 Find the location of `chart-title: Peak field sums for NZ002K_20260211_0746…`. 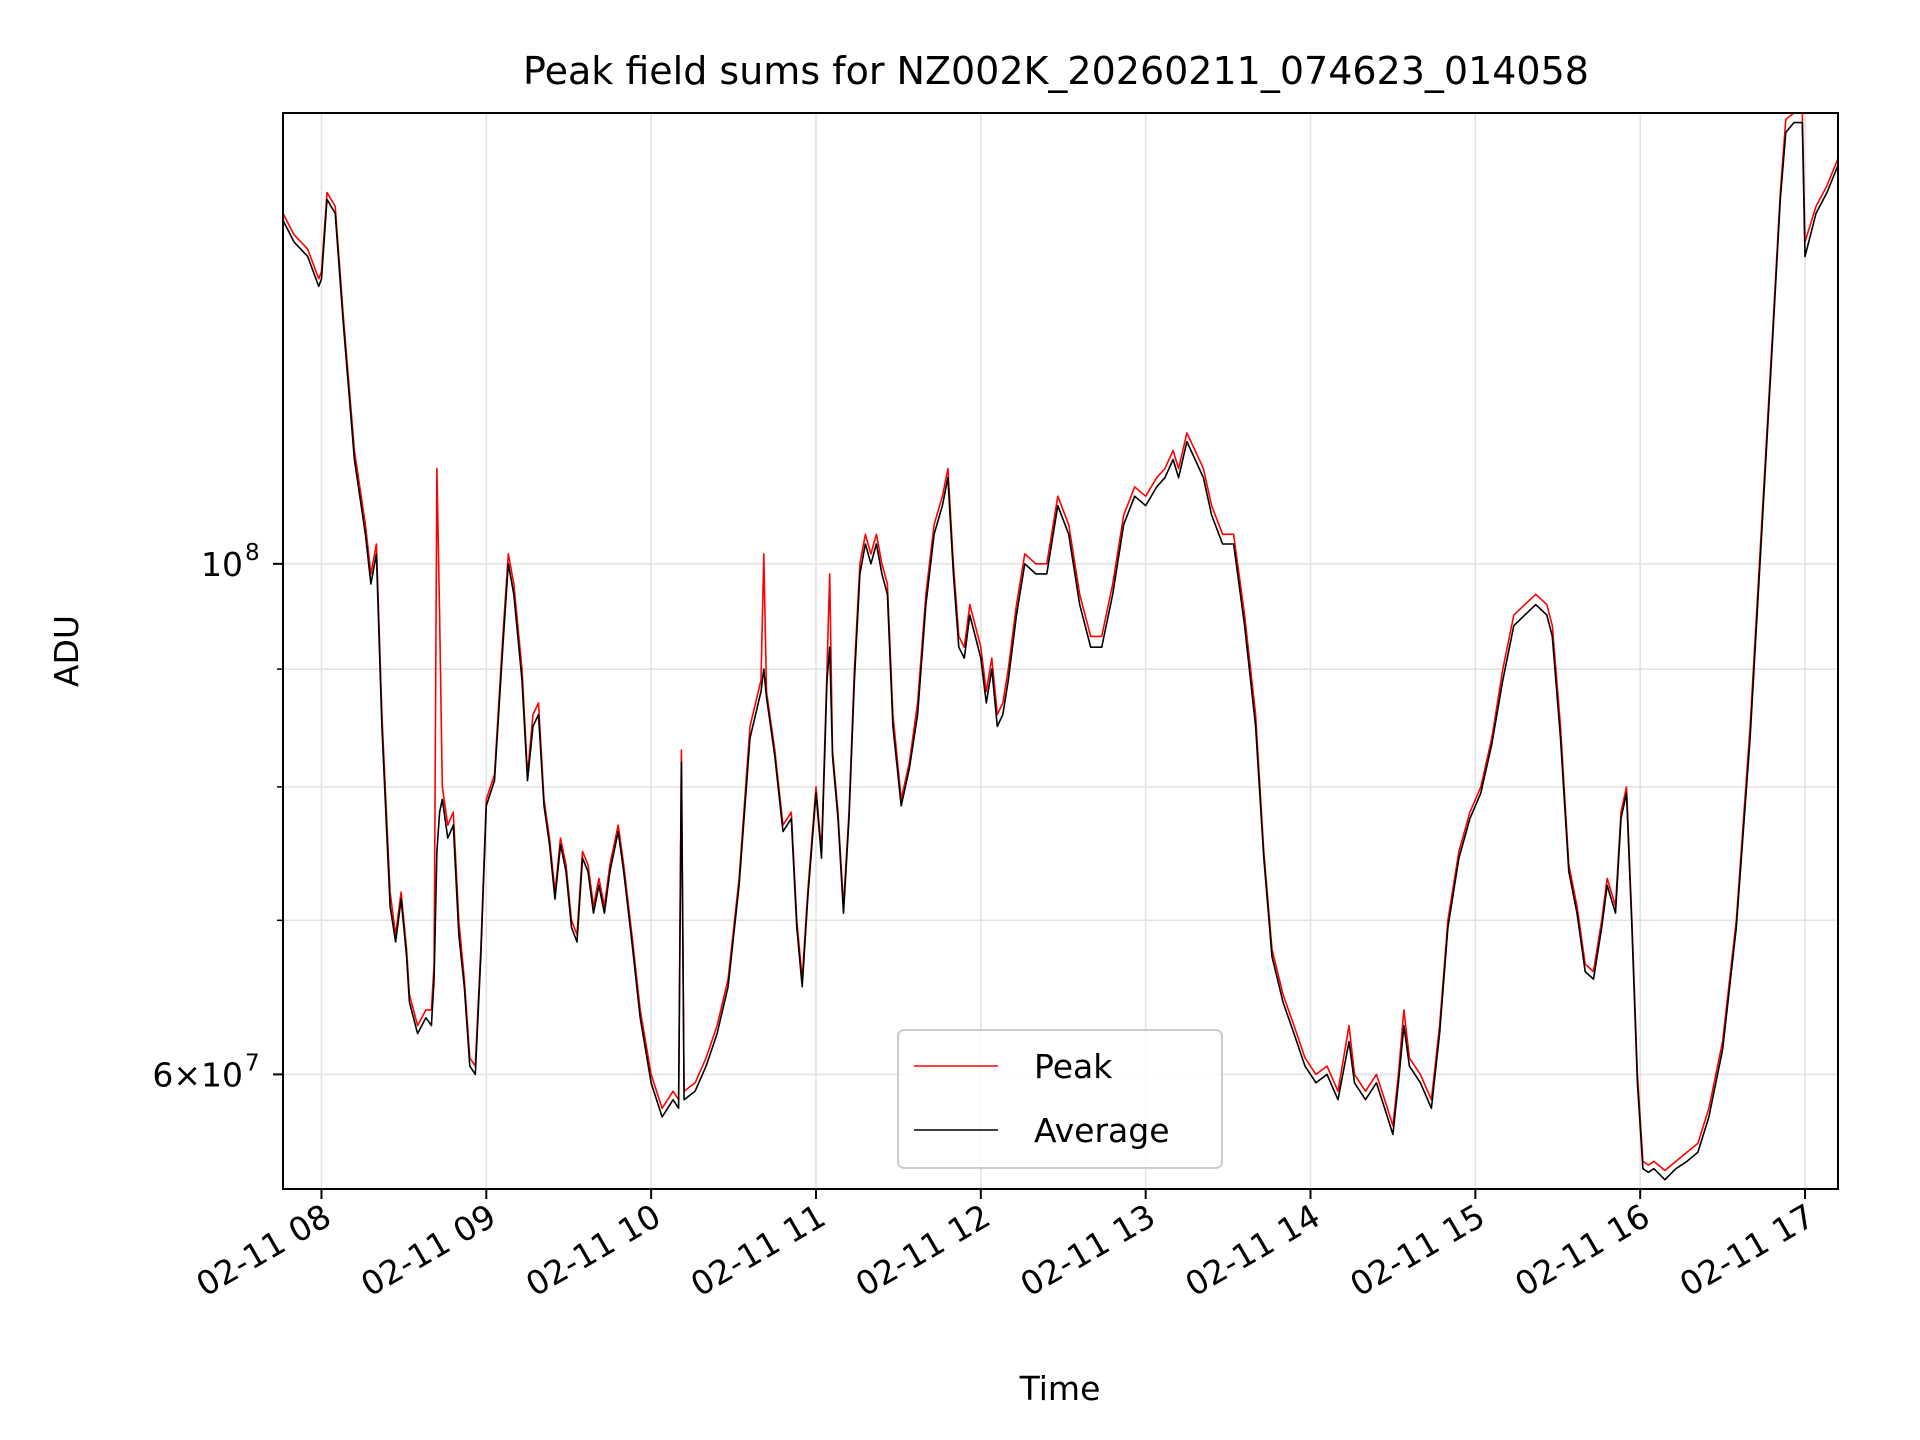

chart-title: Peak field sums for NZ002K_20260211_0746… is located at coordinates (1056, 71).